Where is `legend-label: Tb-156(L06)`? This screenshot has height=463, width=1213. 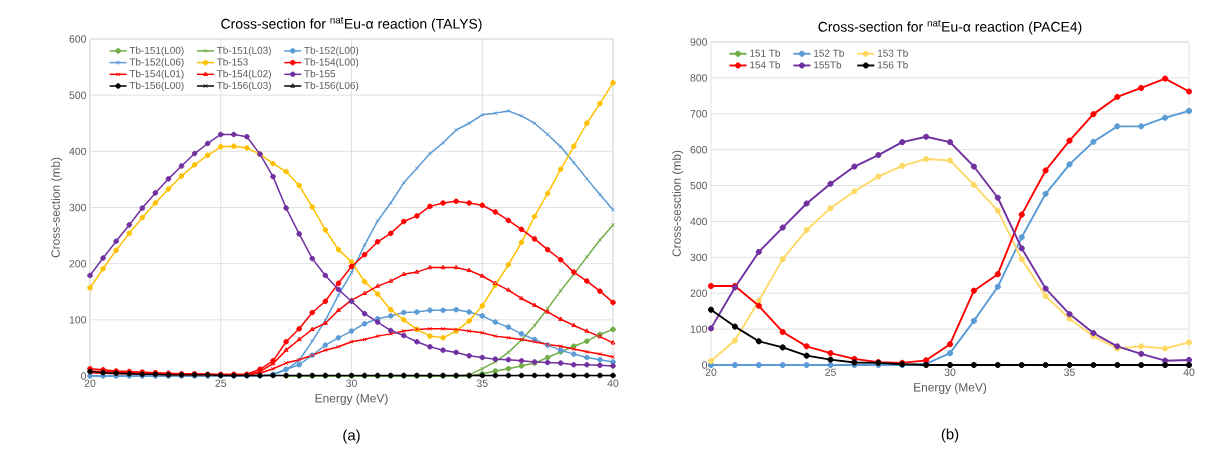
legend-label: Tb-156(L06) is located at coordinates (331, 86).